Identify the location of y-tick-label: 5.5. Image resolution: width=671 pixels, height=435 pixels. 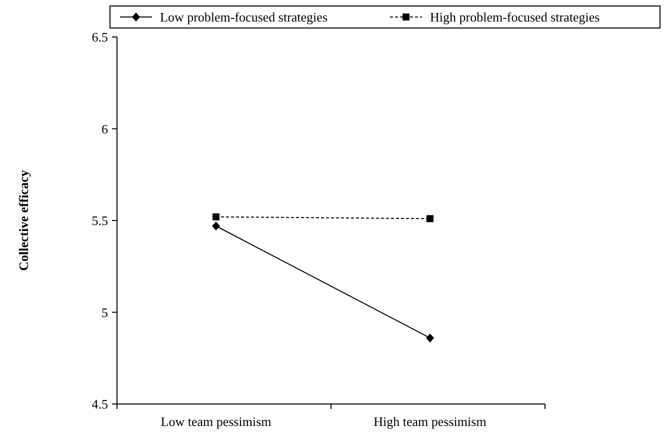
(100, 220).